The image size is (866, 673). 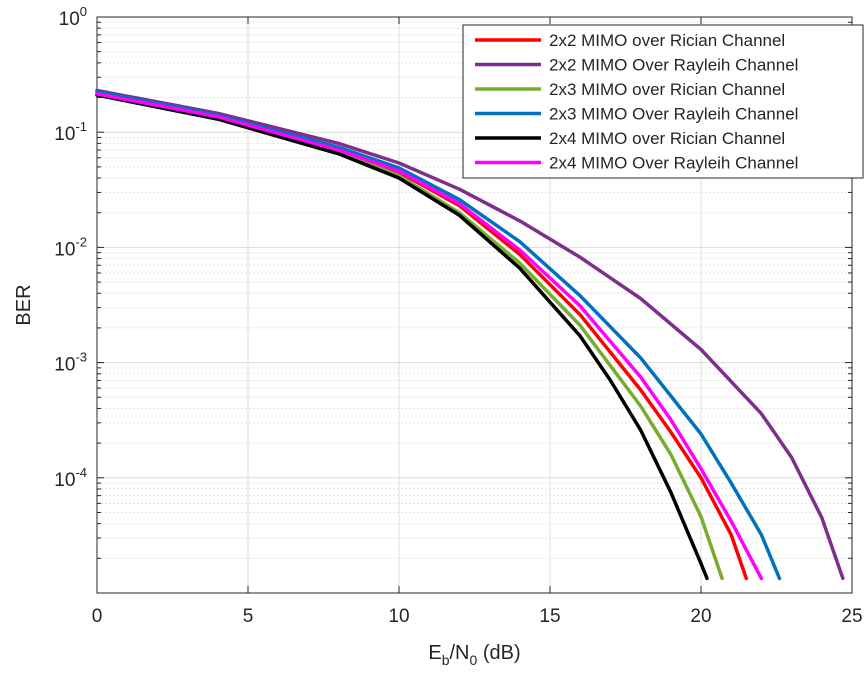 I want to click on x-tick-label: 15, so click(x=549, y=616).